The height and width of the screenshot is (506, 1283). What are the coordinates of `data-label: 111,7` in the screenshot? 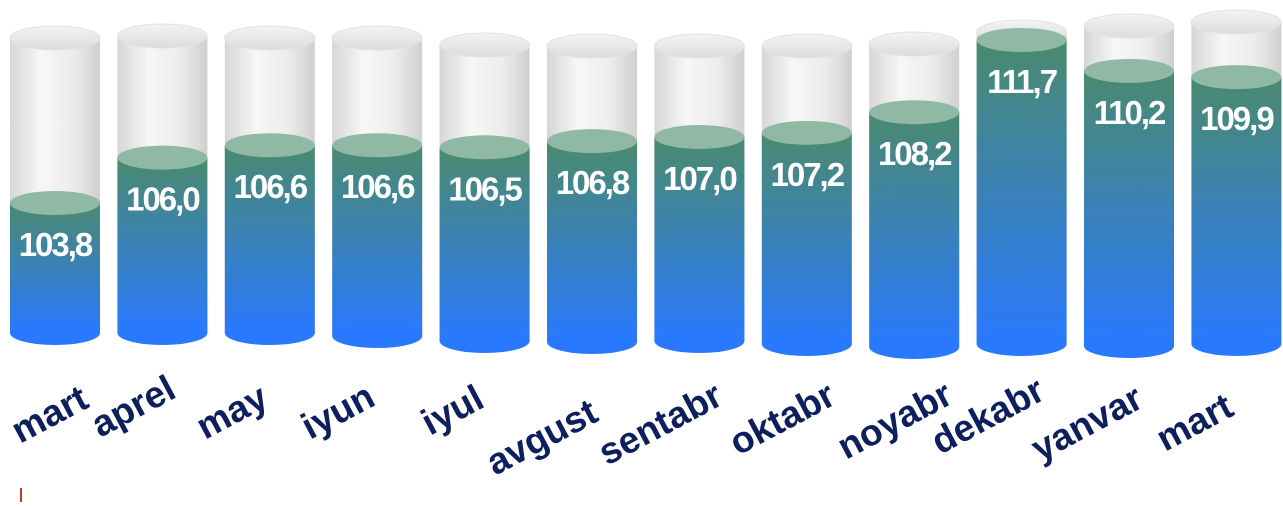 It's located at (1022, 81).